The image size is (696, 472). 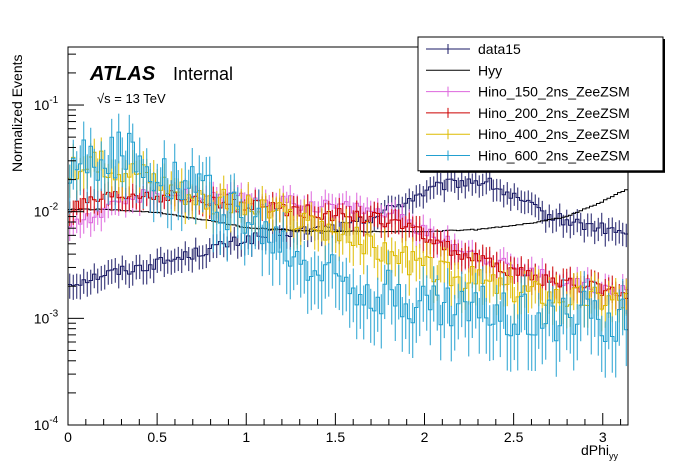 What do you see at coordinates (425, 437) in the screenshot?
I see `x-tick-label: 2` at bounding box center [425, 437].